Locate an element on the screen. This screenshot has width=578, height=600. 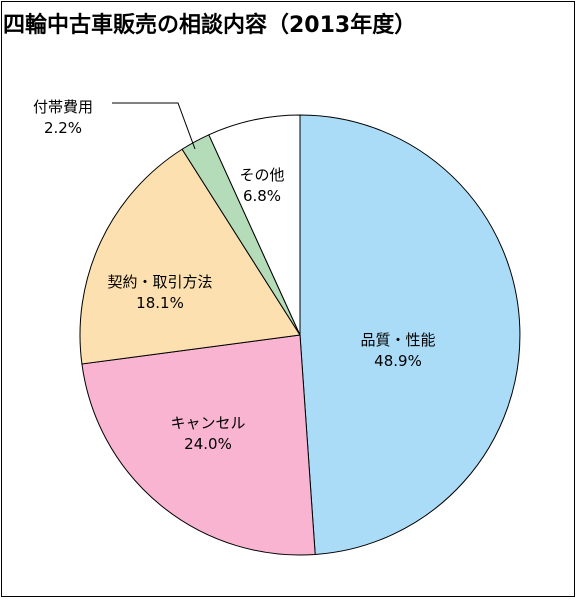
slice-value-cancel: 24.0% is located at coordinates (208, 444).